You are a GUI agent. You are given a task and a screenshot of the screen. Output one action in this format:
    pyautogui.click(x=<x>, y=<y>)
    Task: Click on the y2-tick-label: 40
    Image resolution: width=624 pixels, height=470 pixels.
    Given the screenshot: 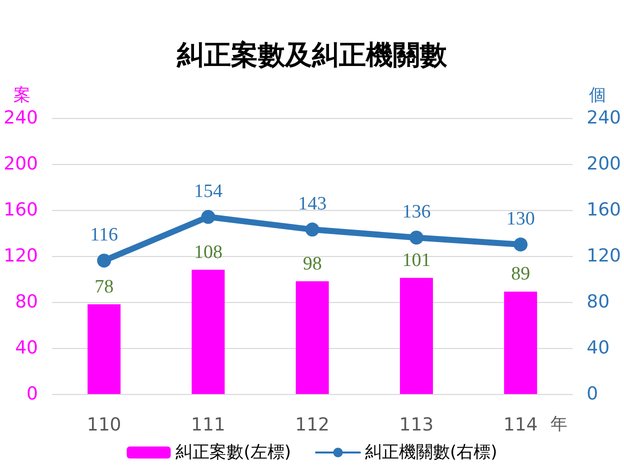 What is the action you would take?
    pyautogui.click(x=598, y=348)
    